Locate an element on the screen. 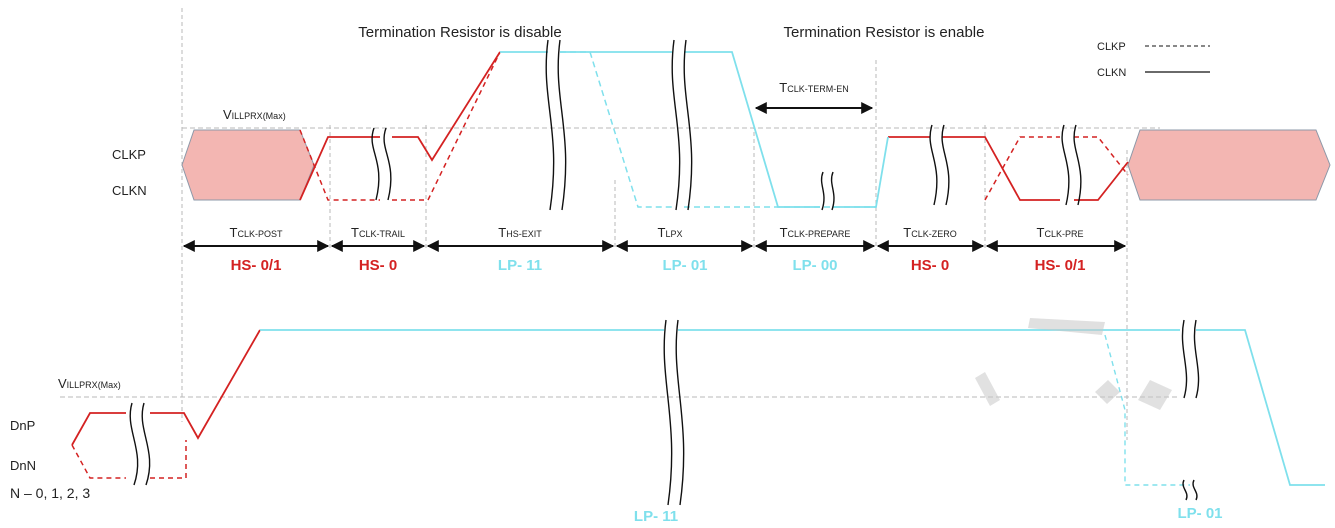  seg-label-4: TCLK-PREPARE is located at coordinates (815, 232).